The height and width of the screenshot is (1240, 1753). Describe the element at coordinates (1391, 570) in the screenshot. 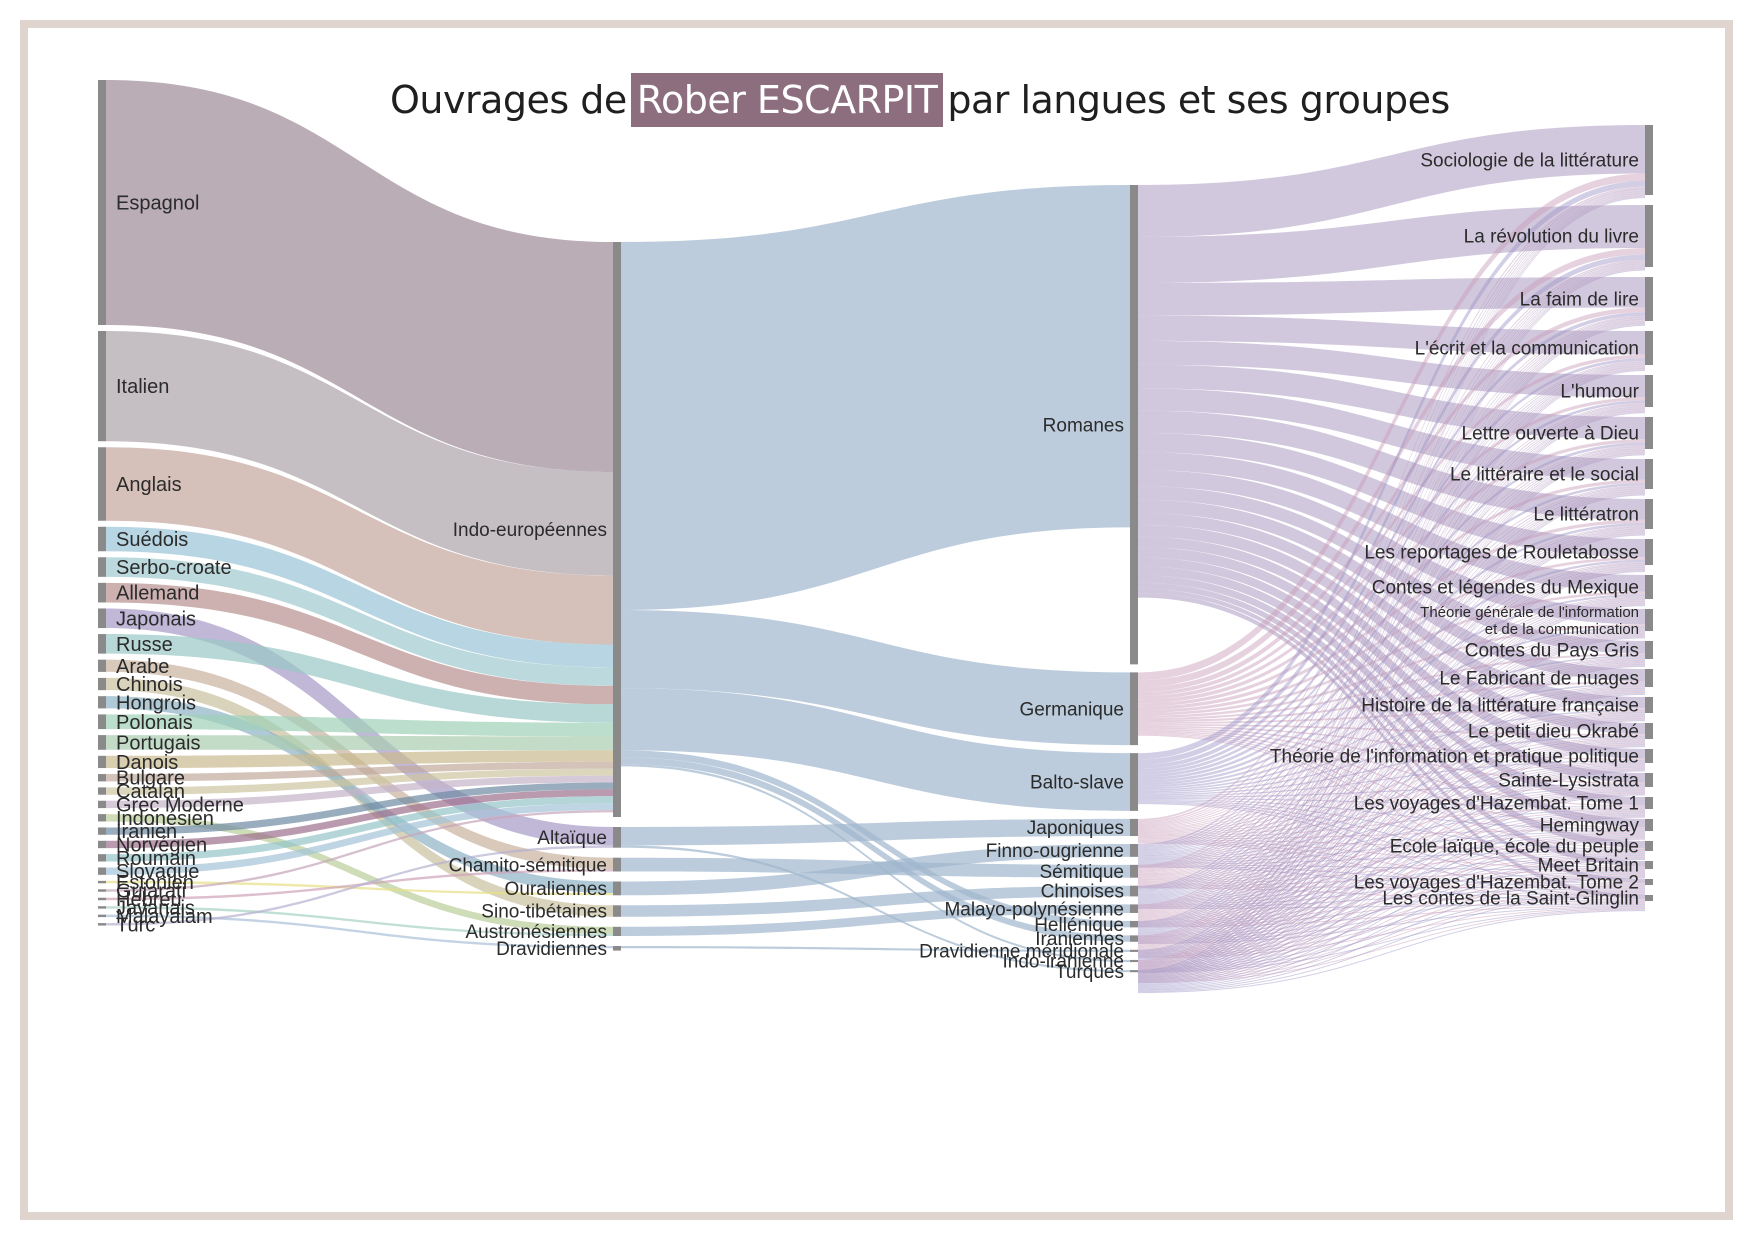

I see `link-romanes-contes-du-pays-gris` at that location.